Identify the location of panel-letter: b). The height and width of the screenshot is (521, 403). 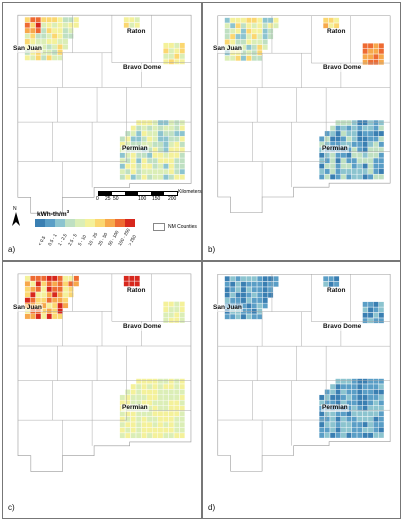
(212, 249).